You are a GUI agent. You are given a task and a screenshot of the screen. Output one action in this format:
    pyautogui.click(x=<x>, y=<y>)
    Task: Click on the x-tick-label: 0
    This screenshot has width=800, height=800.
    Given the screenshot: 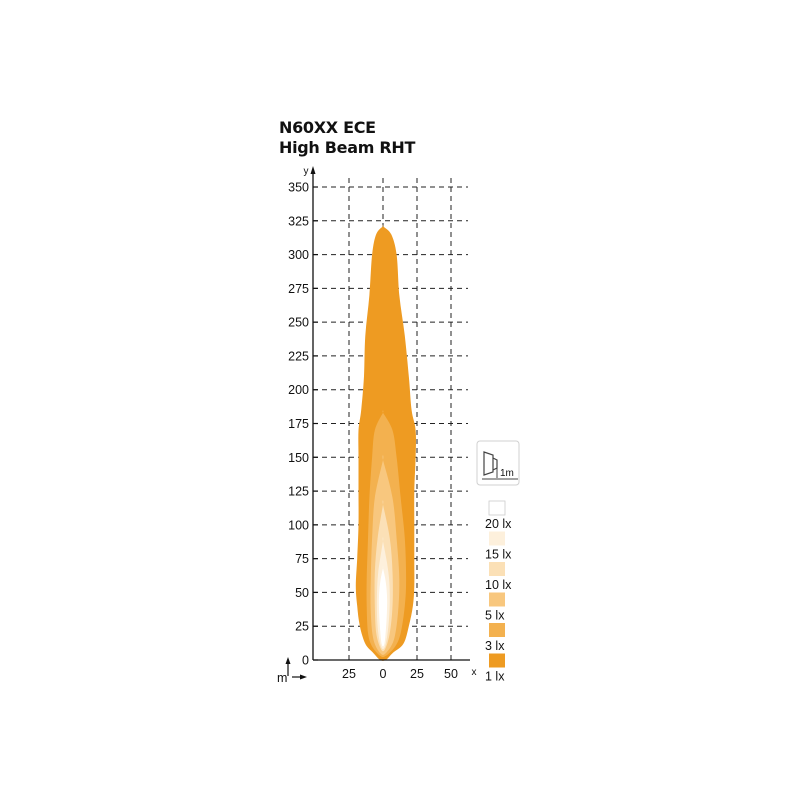 What is the action you would take?
    pyautogui.click(x=383, y=674)
    